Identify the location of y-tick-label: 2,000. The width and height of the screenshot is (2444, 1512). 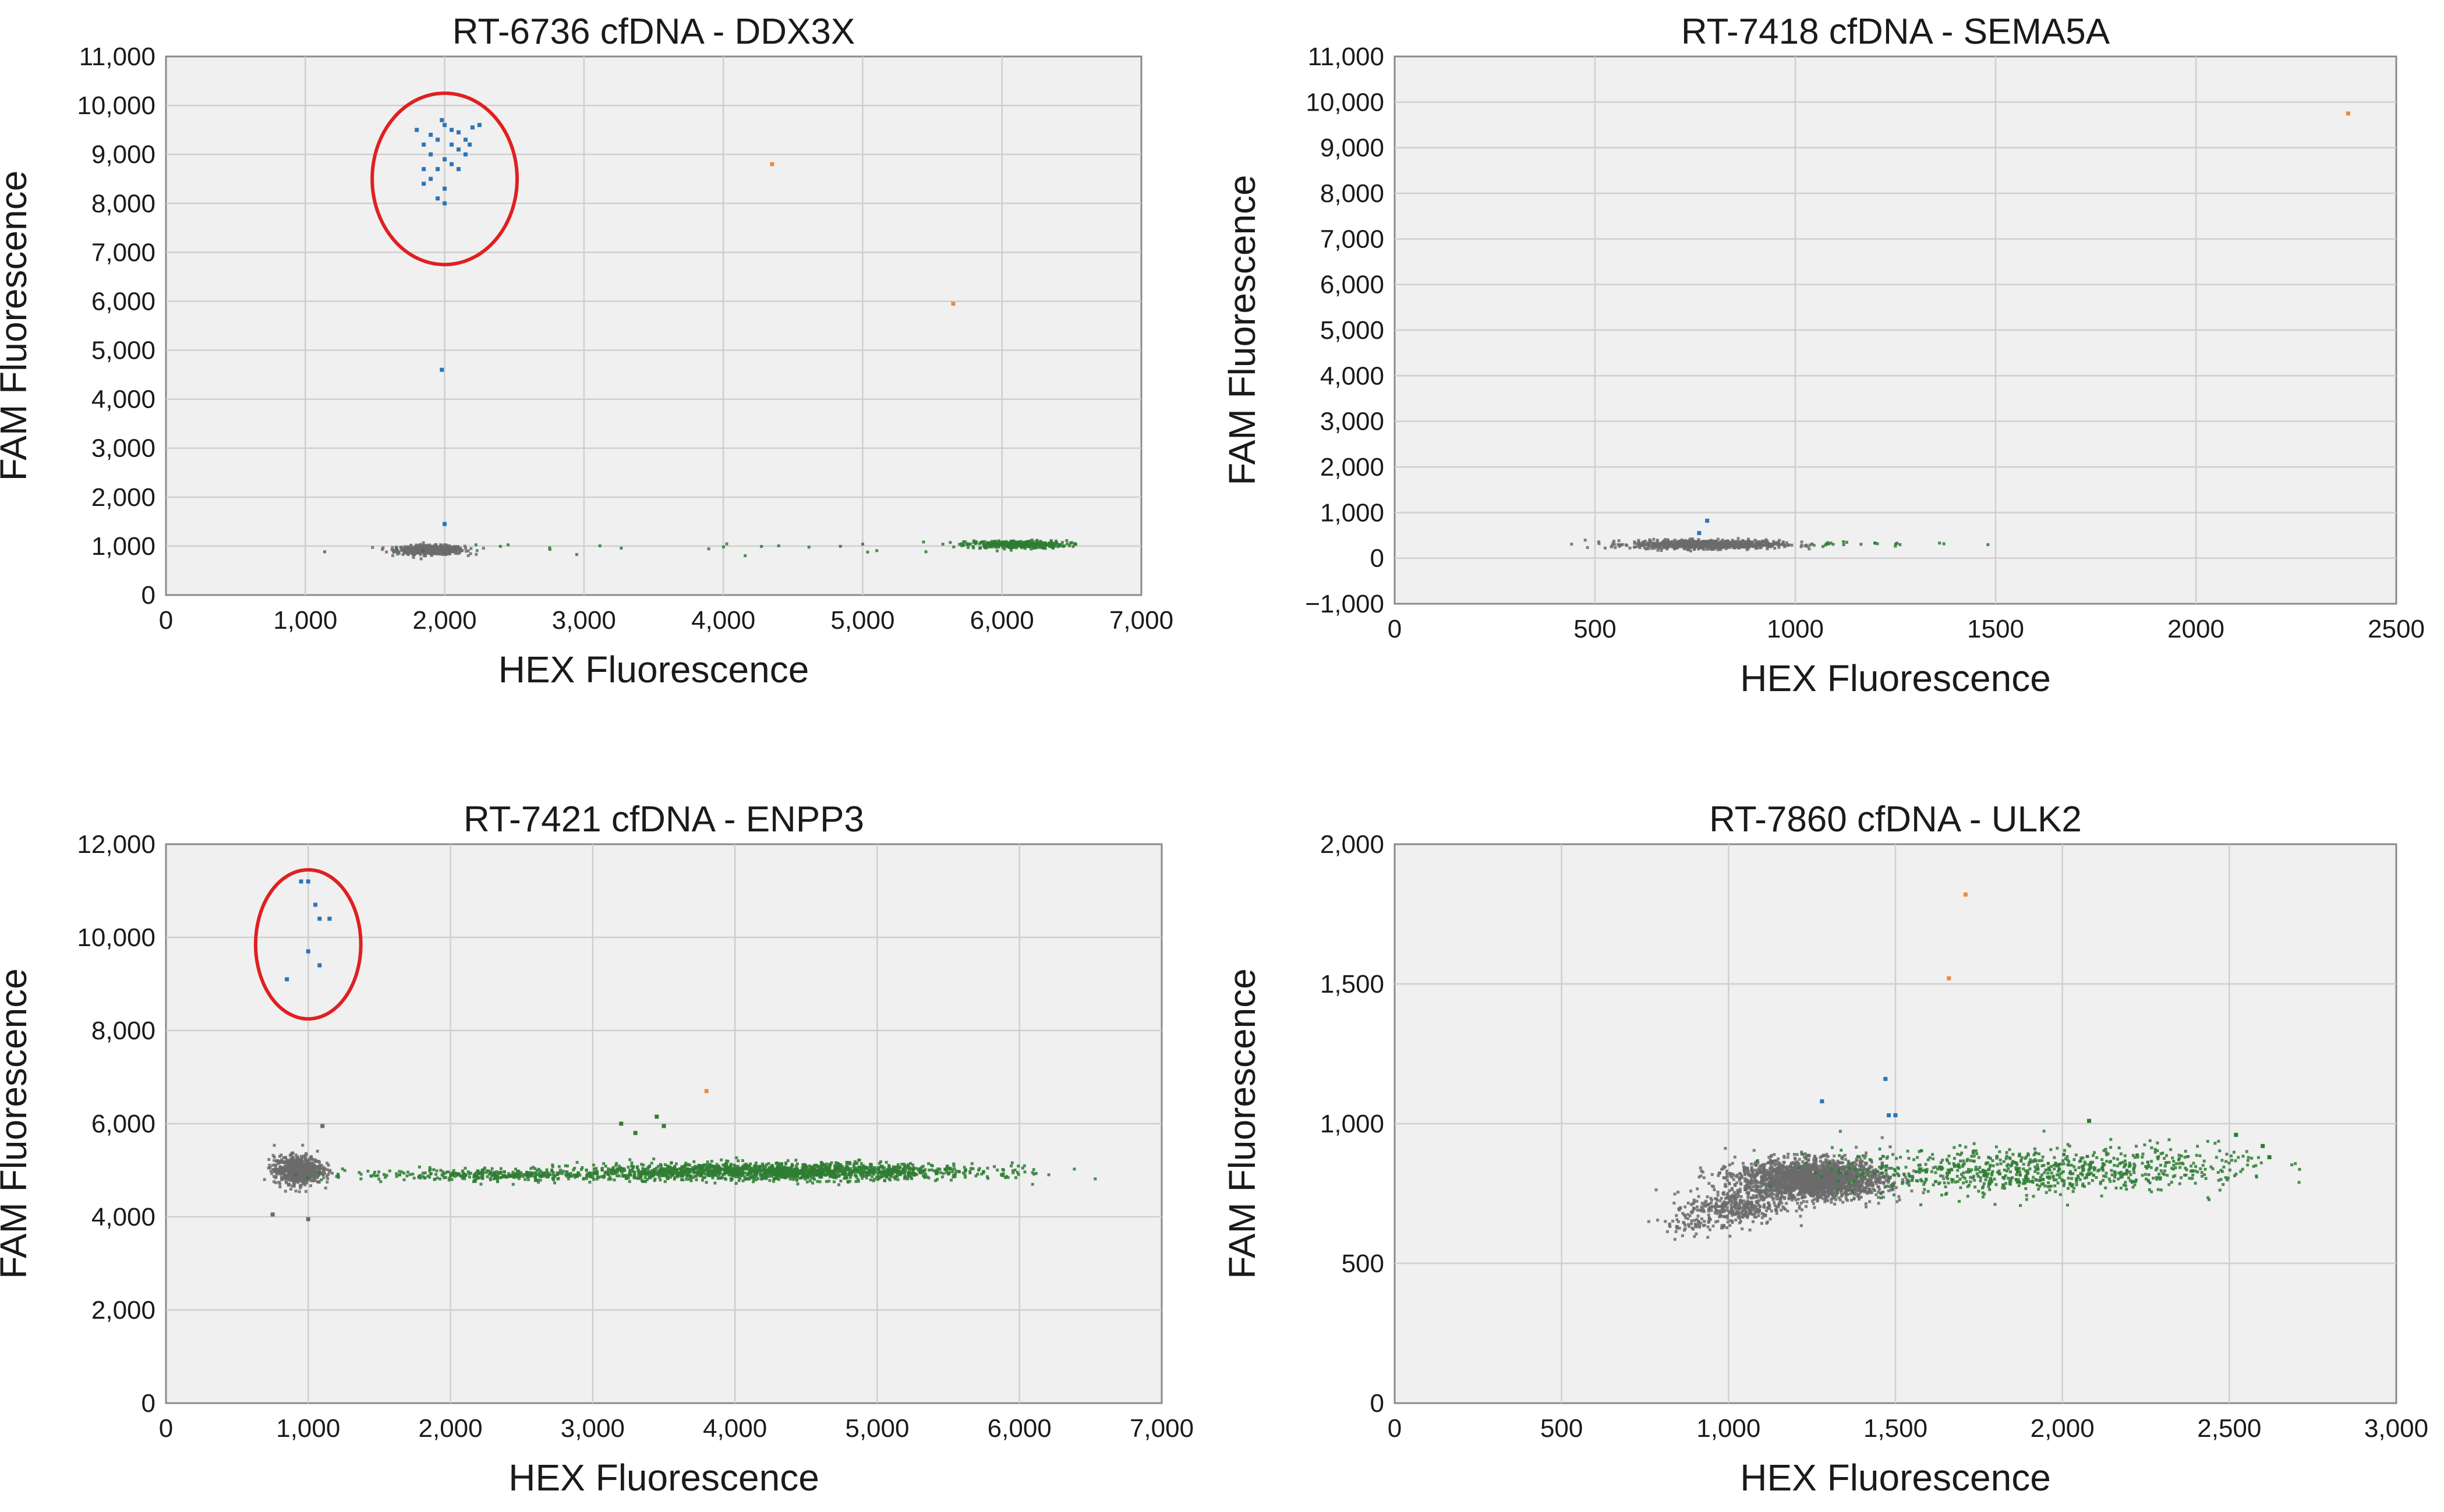
(1352, 844).